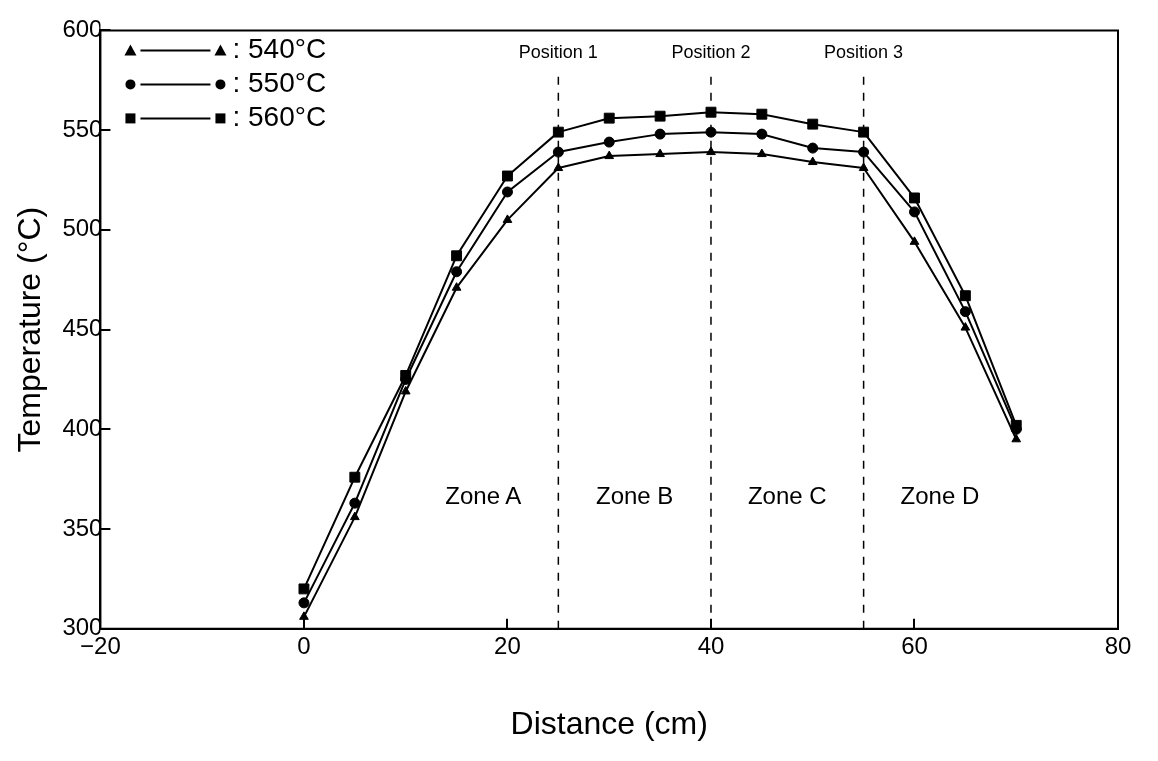  Describe the element at coordinates (279, 83) in the screenshot. I see `legend-label: : 550°C` at that location.